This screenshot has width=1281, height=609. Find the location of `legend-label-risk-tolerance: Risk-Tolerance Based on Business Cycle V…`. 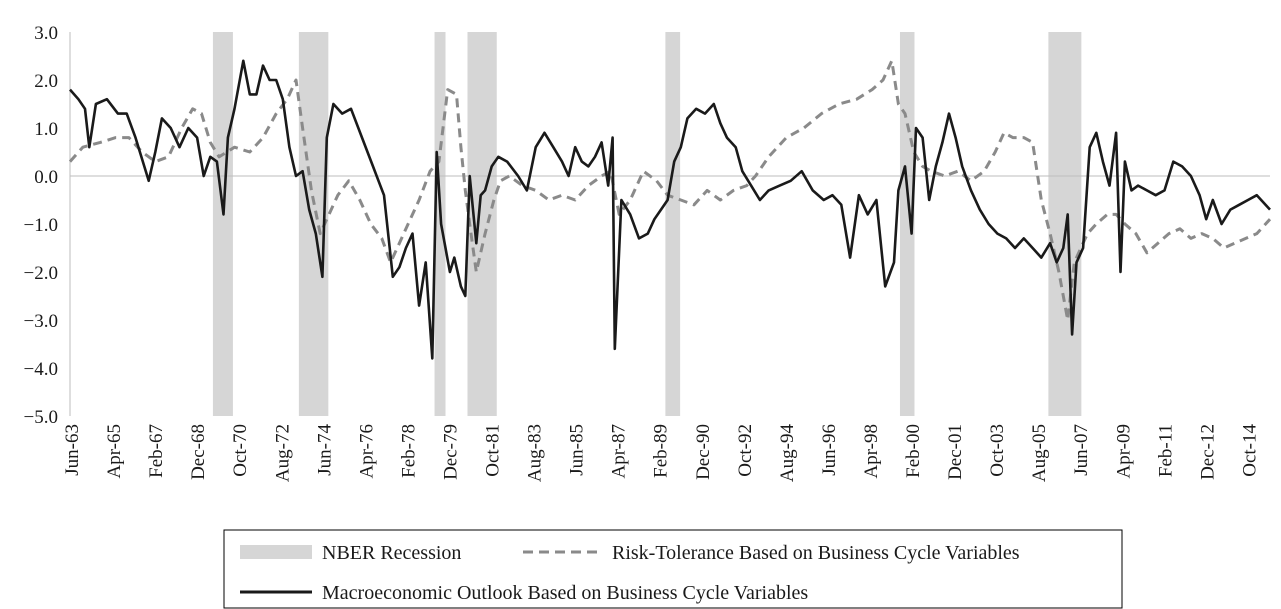

legend-label-risk-tolerance: Risk-Tolerance Based on Business Cycle V… is located at coordinates (816, 553).